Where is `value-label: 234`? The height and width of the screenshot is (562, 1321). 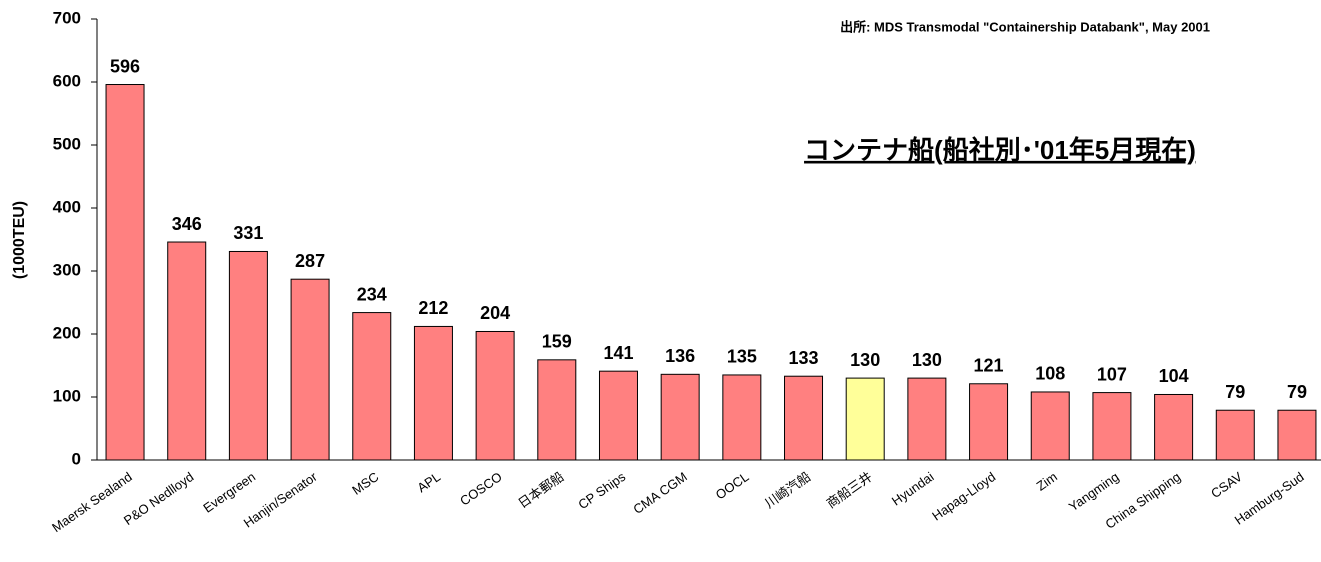 value-label: 234 is located at coordinates (372, 294).